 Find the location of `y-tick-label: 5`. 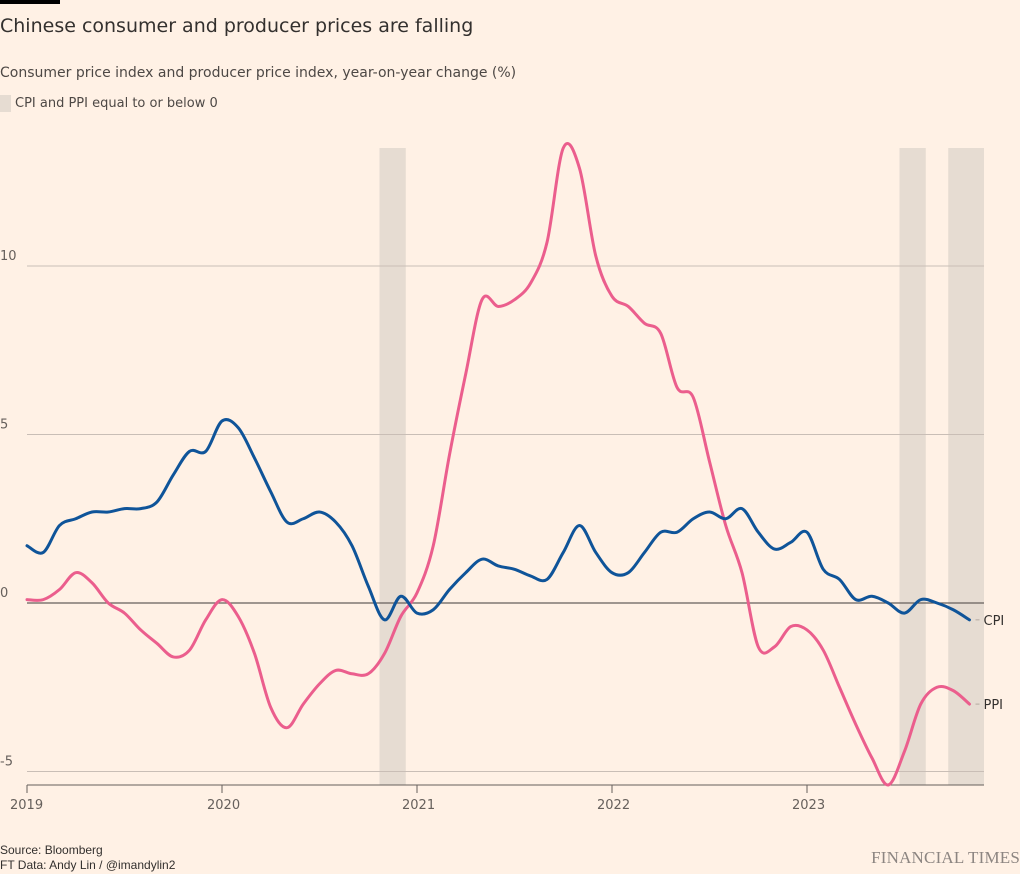

y-tick-label: 5 is located at coordinates (4, 425).